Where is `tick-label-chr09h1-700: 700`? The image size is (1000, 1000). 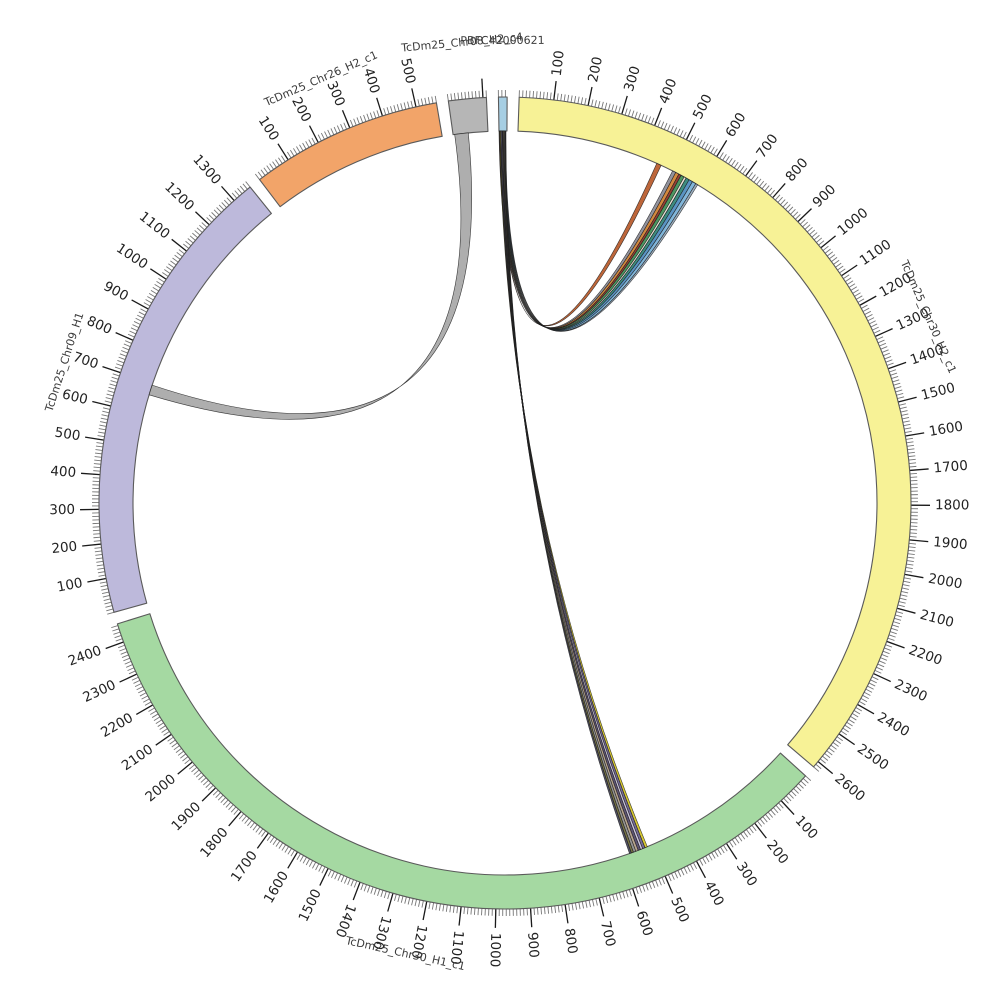 tick-label-chr09h1-700: 700 is located at coordinates (86, 360).